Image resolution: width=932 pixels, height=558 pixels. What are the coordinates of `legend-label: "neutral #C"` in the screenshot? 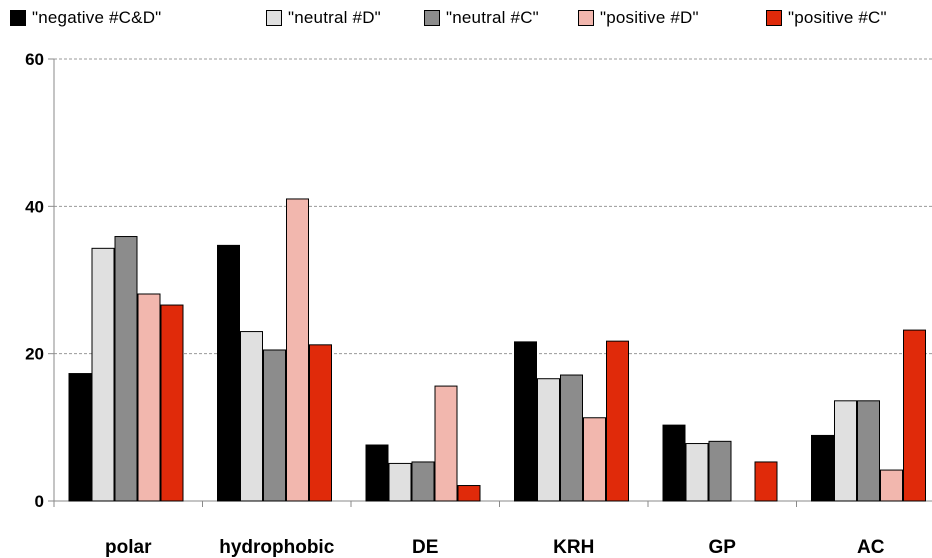 It's located at (492, 17).